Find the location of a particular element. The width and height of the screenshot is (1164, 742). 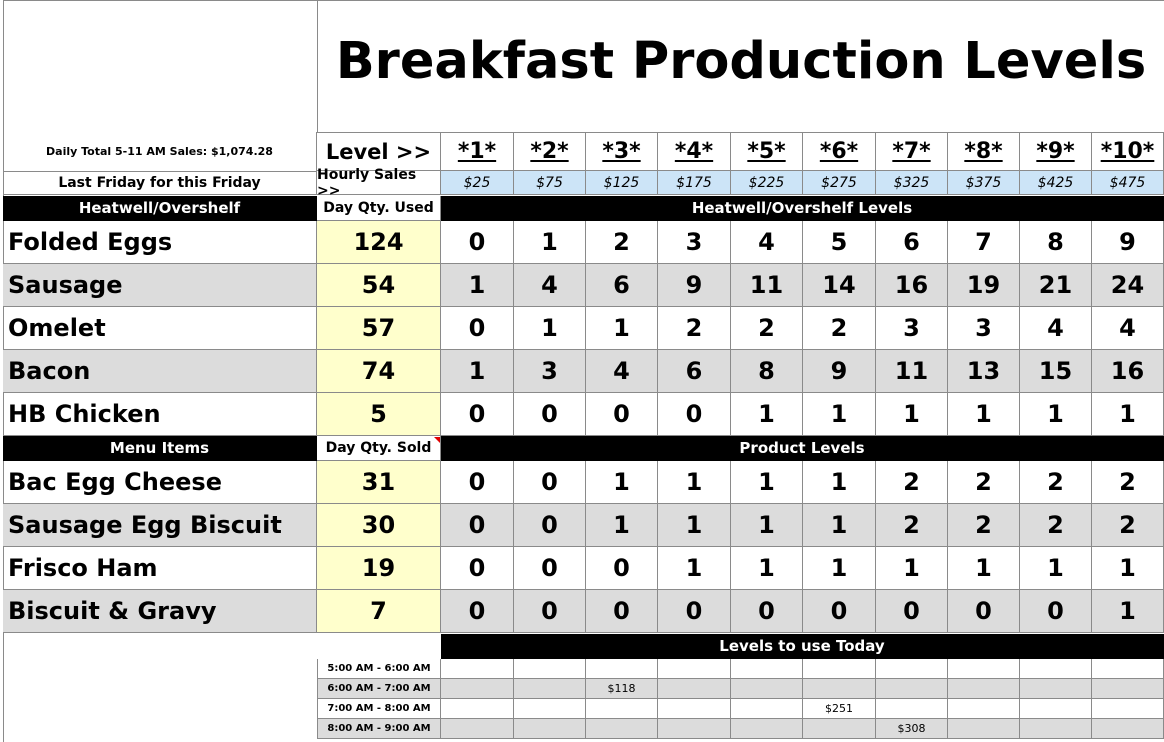

heatwell-row-qty-hb-chicken: 5 is located at coordinates (379, 414).